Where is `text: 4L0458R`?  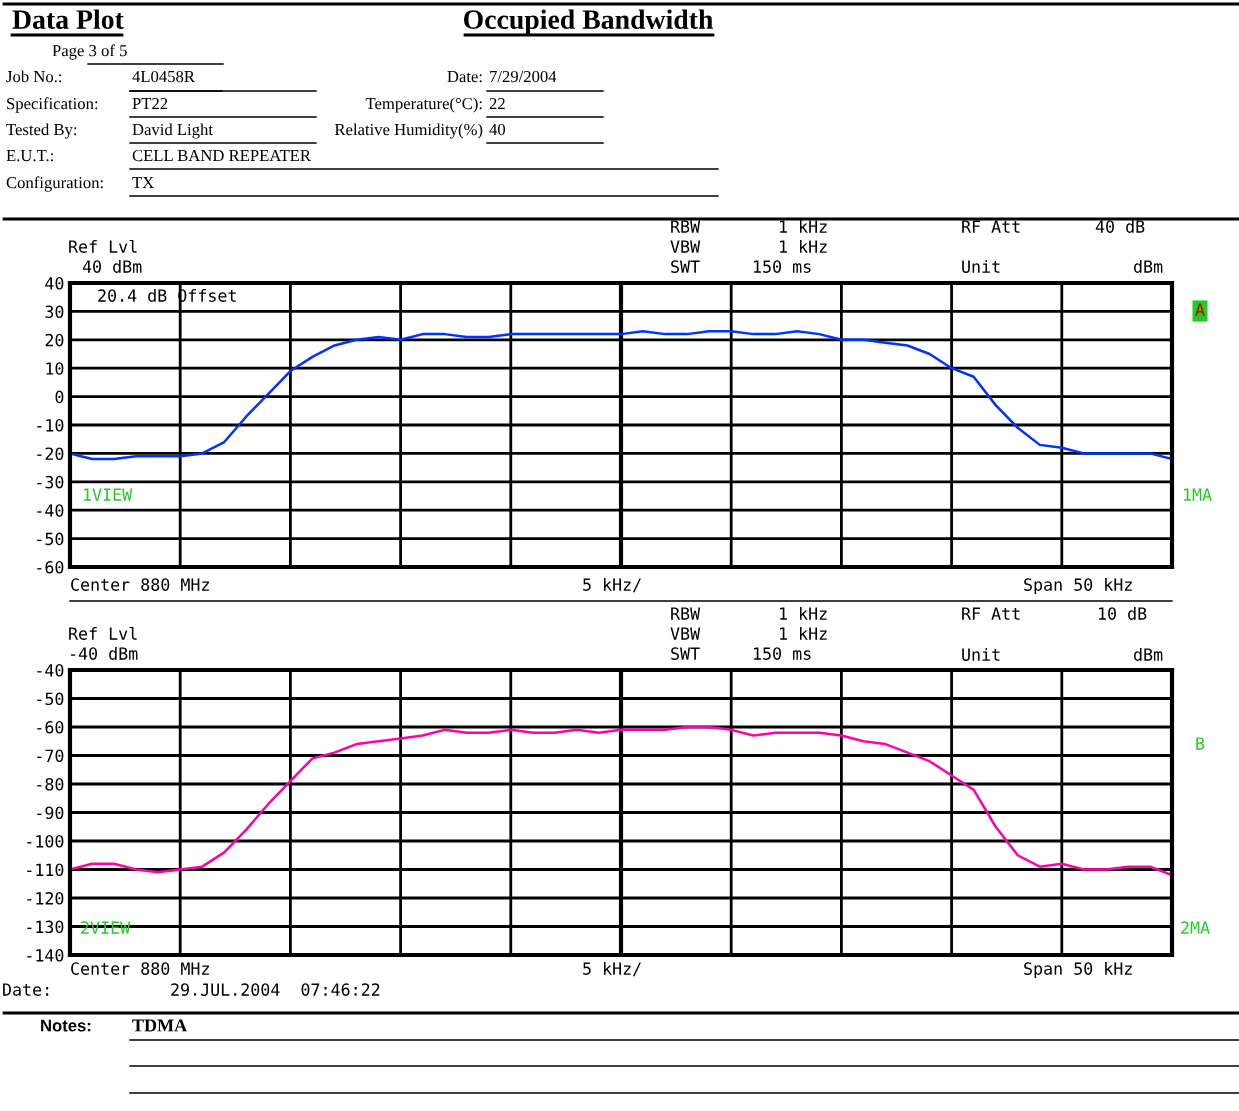 text: 4L0458R is located at coordinates (163, 76).